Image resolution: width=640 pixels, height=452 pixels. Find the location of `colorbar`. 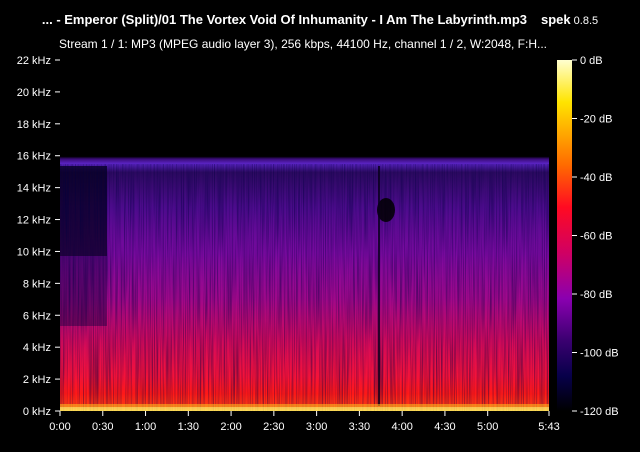

colorbar is located at coordinates (564, 235).